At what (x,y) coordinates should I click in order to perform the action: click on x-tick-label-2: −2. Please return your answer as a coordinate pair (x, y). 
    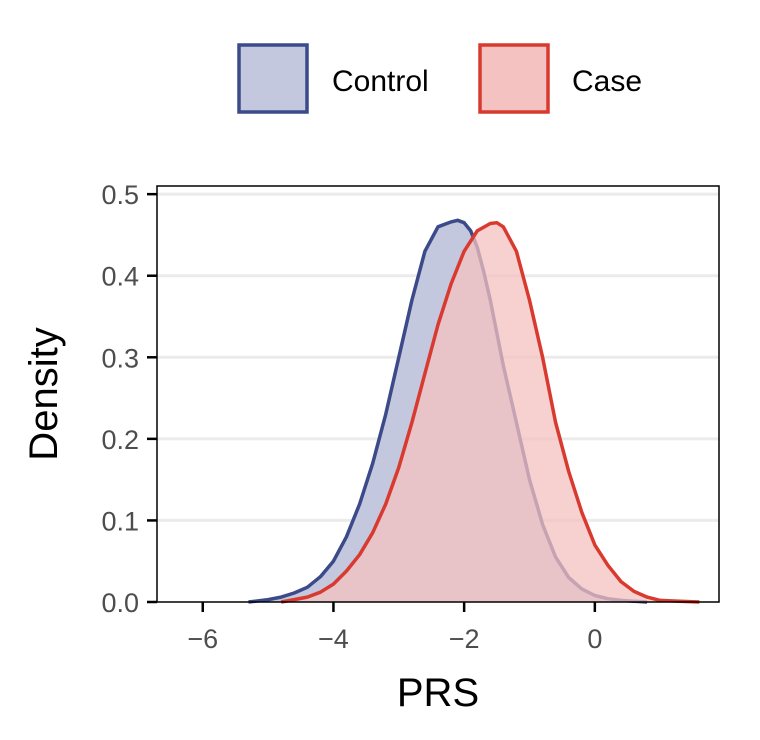
    Looking at the image, I should click on (464, 639).